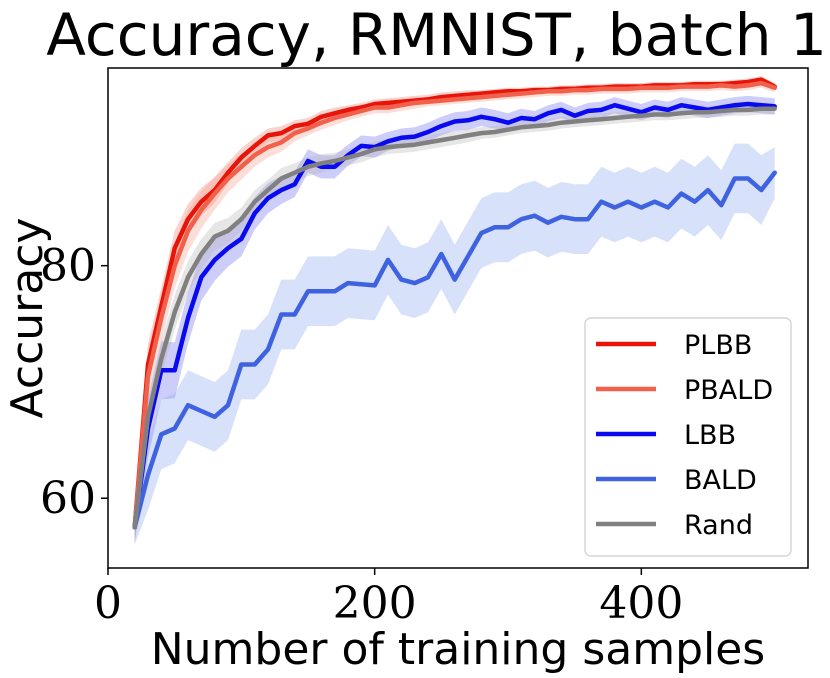 This screenshot has width=830, height=678. I want to click on y-axis-ticks: 60 80, so click(74, 382).